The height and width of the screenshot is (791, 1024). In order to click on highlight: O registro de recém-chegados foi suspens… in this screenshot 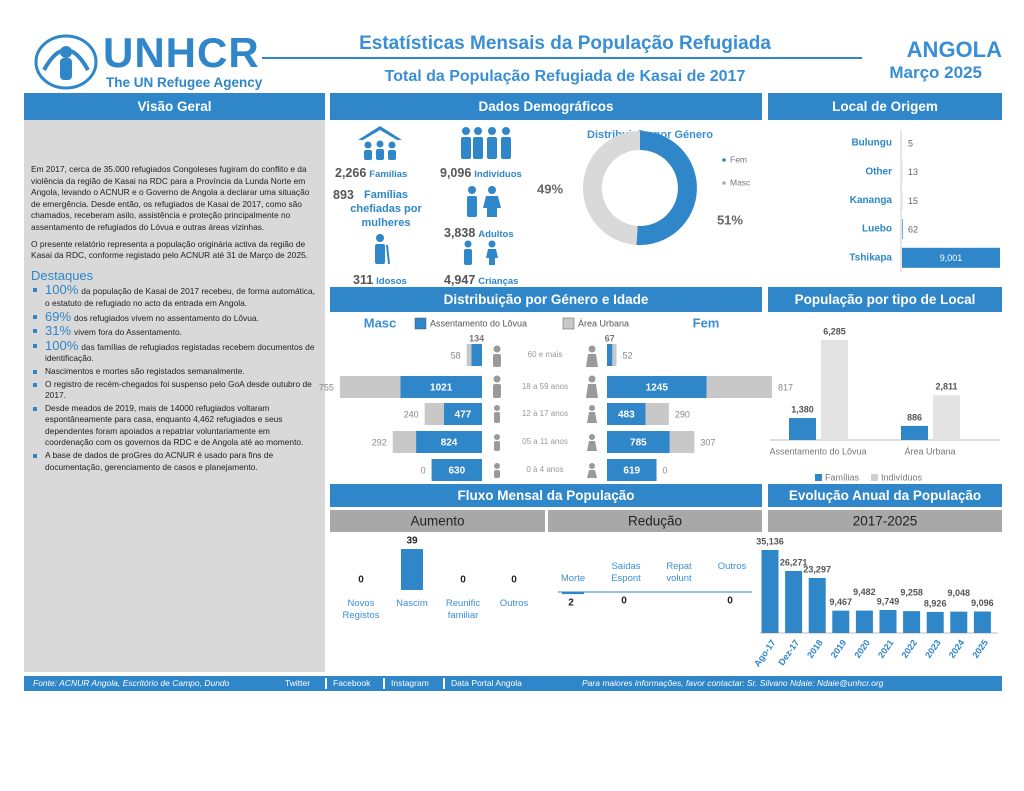, I will do `click(173, 390)`.